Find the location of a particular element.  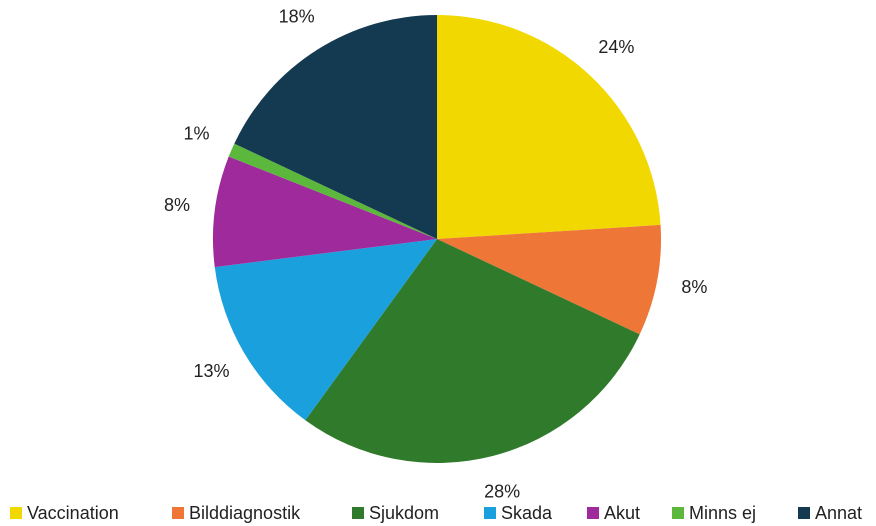

data-label: 18% is located at coordinates (297, 17).